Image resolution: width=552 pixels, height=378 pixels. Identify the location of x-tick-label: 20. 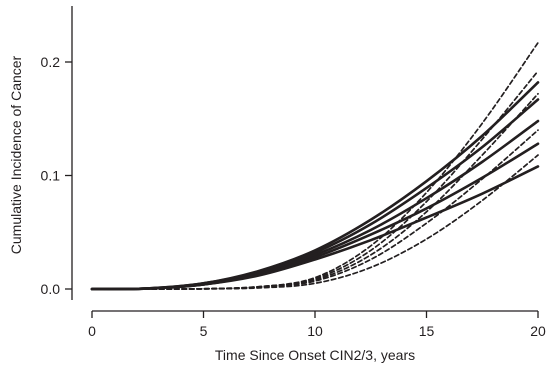
(538, 331).